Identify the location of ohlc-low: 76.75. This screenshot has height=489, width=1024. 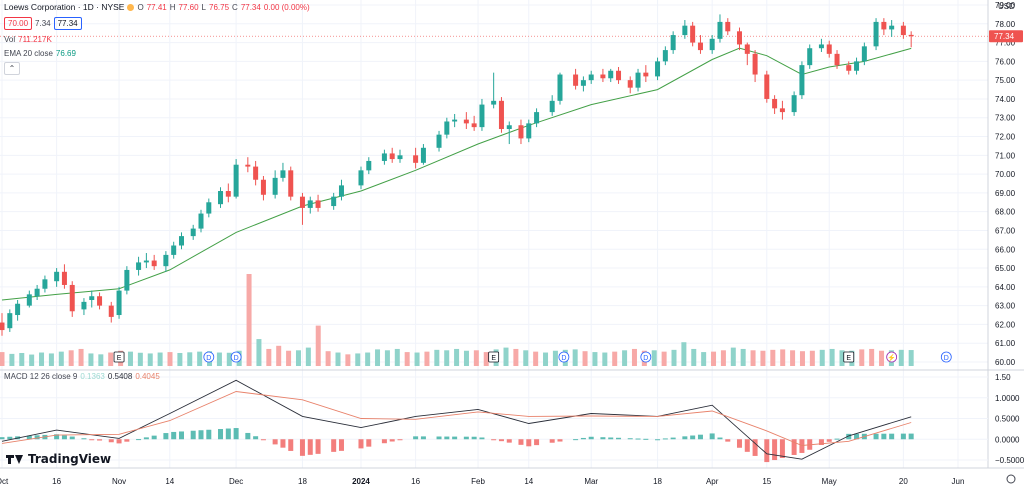
(219, 7).